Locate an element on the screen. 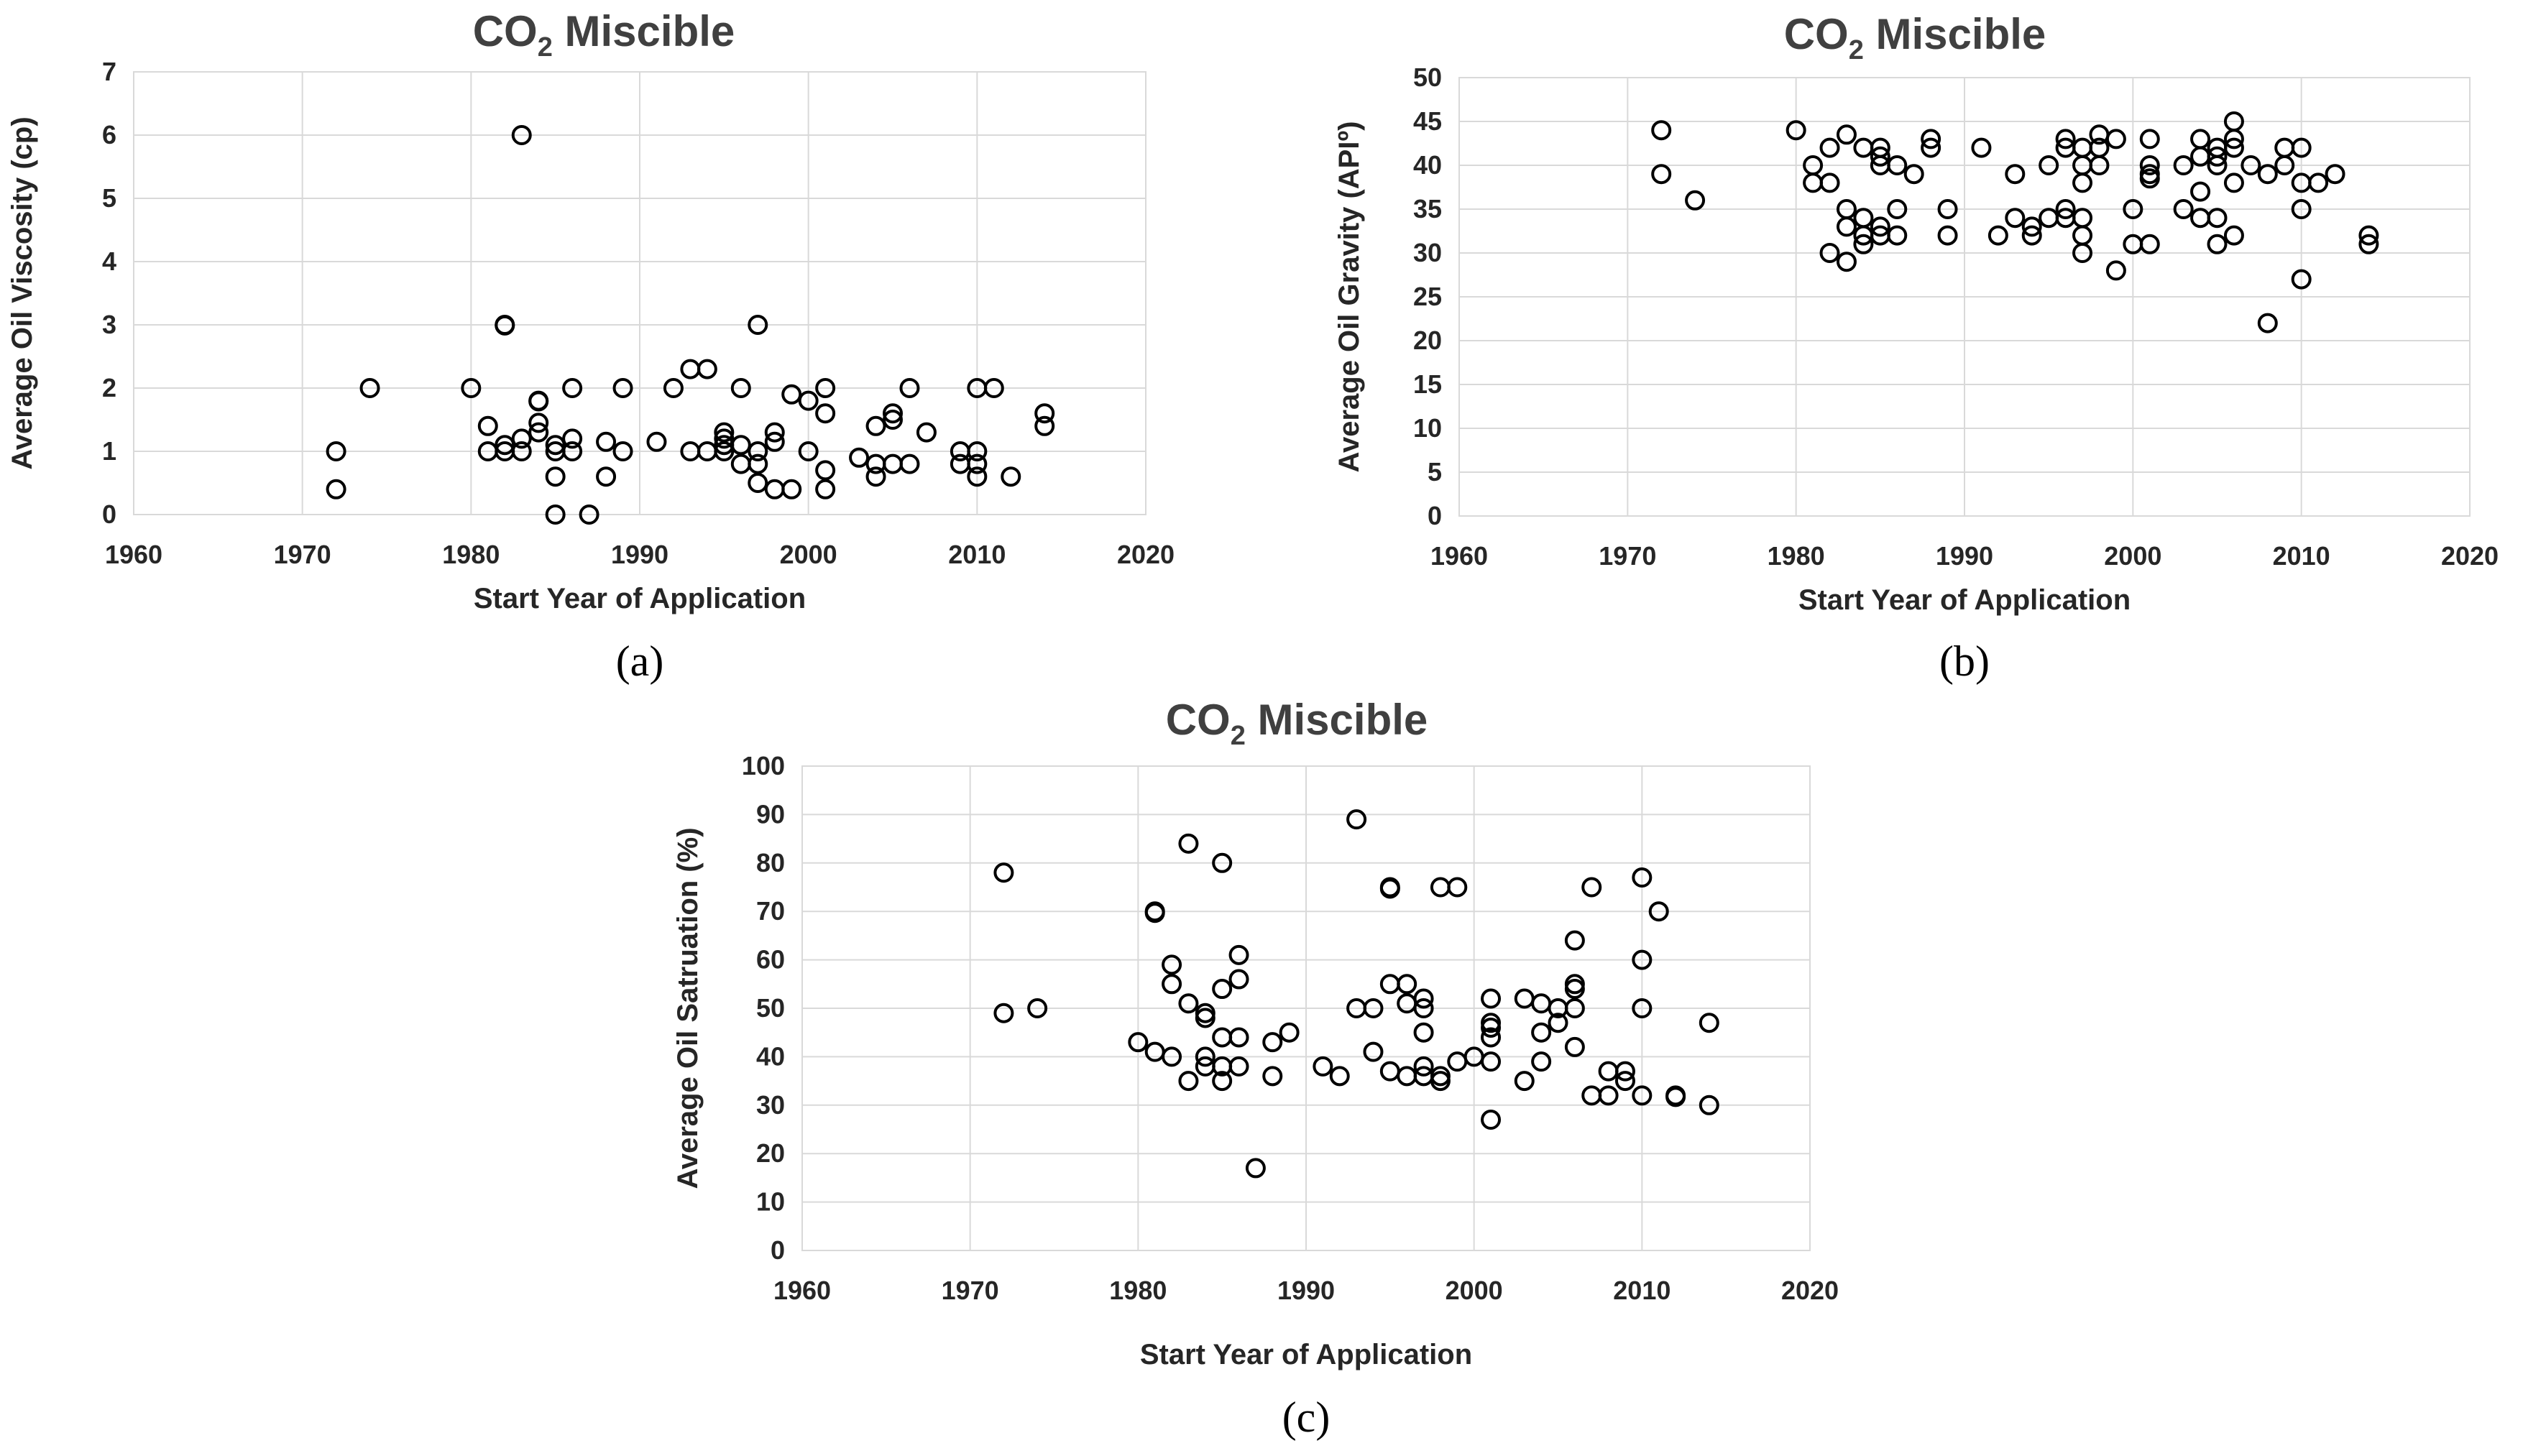 This screenshot has width=2523, height=1456. y-tick-label: 2 is located at coordinates (109, 387).